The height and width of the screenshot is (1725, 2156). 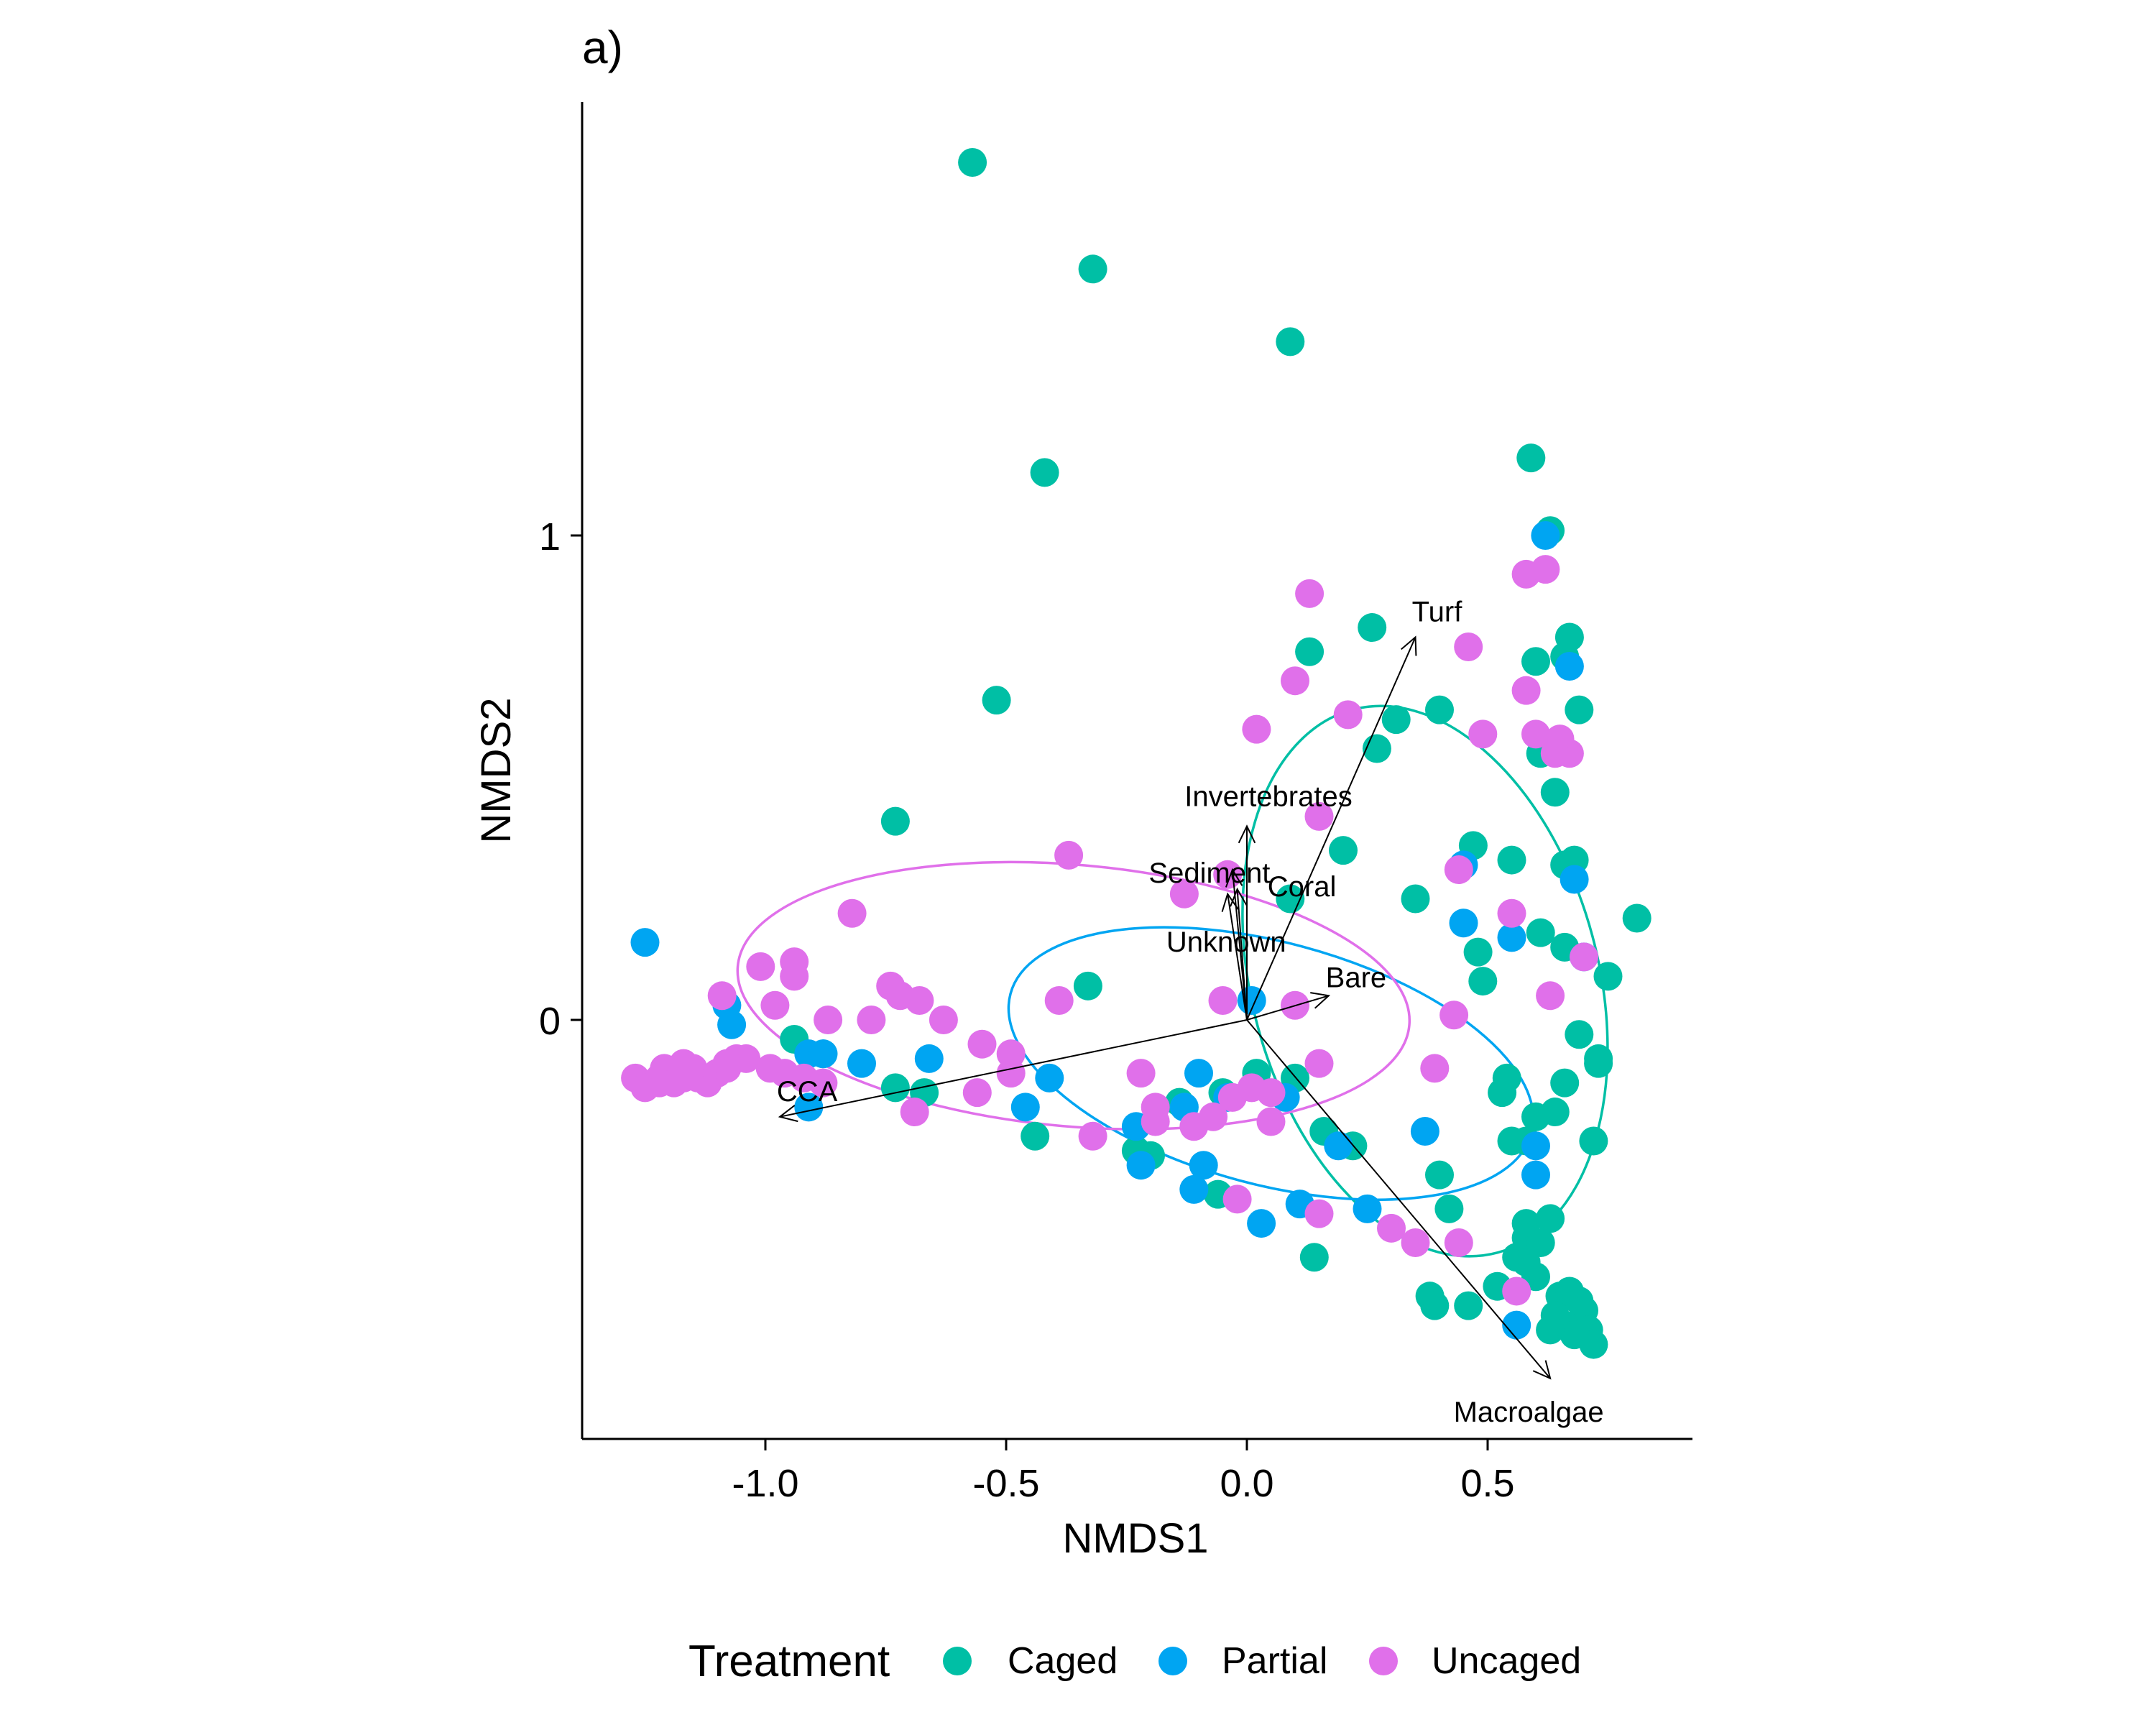 What do you see at coordinates (550, 1021) in the screenshot?
I see `y-tick-label: 0` at bounding box center [550, 1021].